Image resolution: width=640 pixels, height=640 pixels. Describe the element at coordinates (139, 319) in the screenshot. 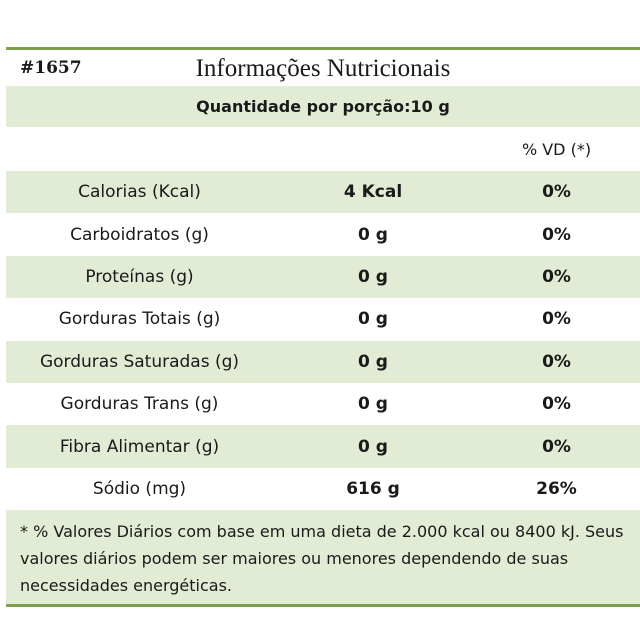

I see `nutrient-label: Gorduras Totais (g)` at that location.